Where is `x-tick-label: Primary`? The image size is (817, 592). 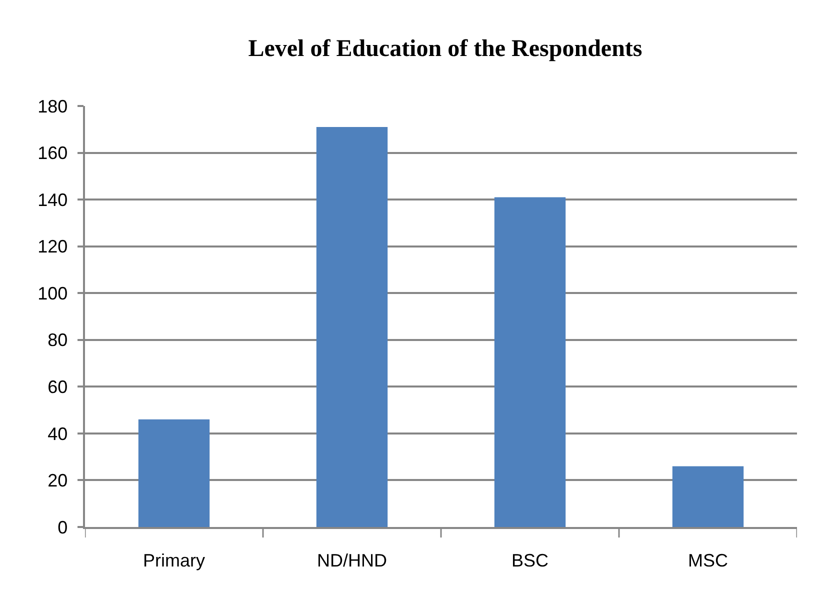
x-tick-label: Primary is located at coordinates (174, 560).